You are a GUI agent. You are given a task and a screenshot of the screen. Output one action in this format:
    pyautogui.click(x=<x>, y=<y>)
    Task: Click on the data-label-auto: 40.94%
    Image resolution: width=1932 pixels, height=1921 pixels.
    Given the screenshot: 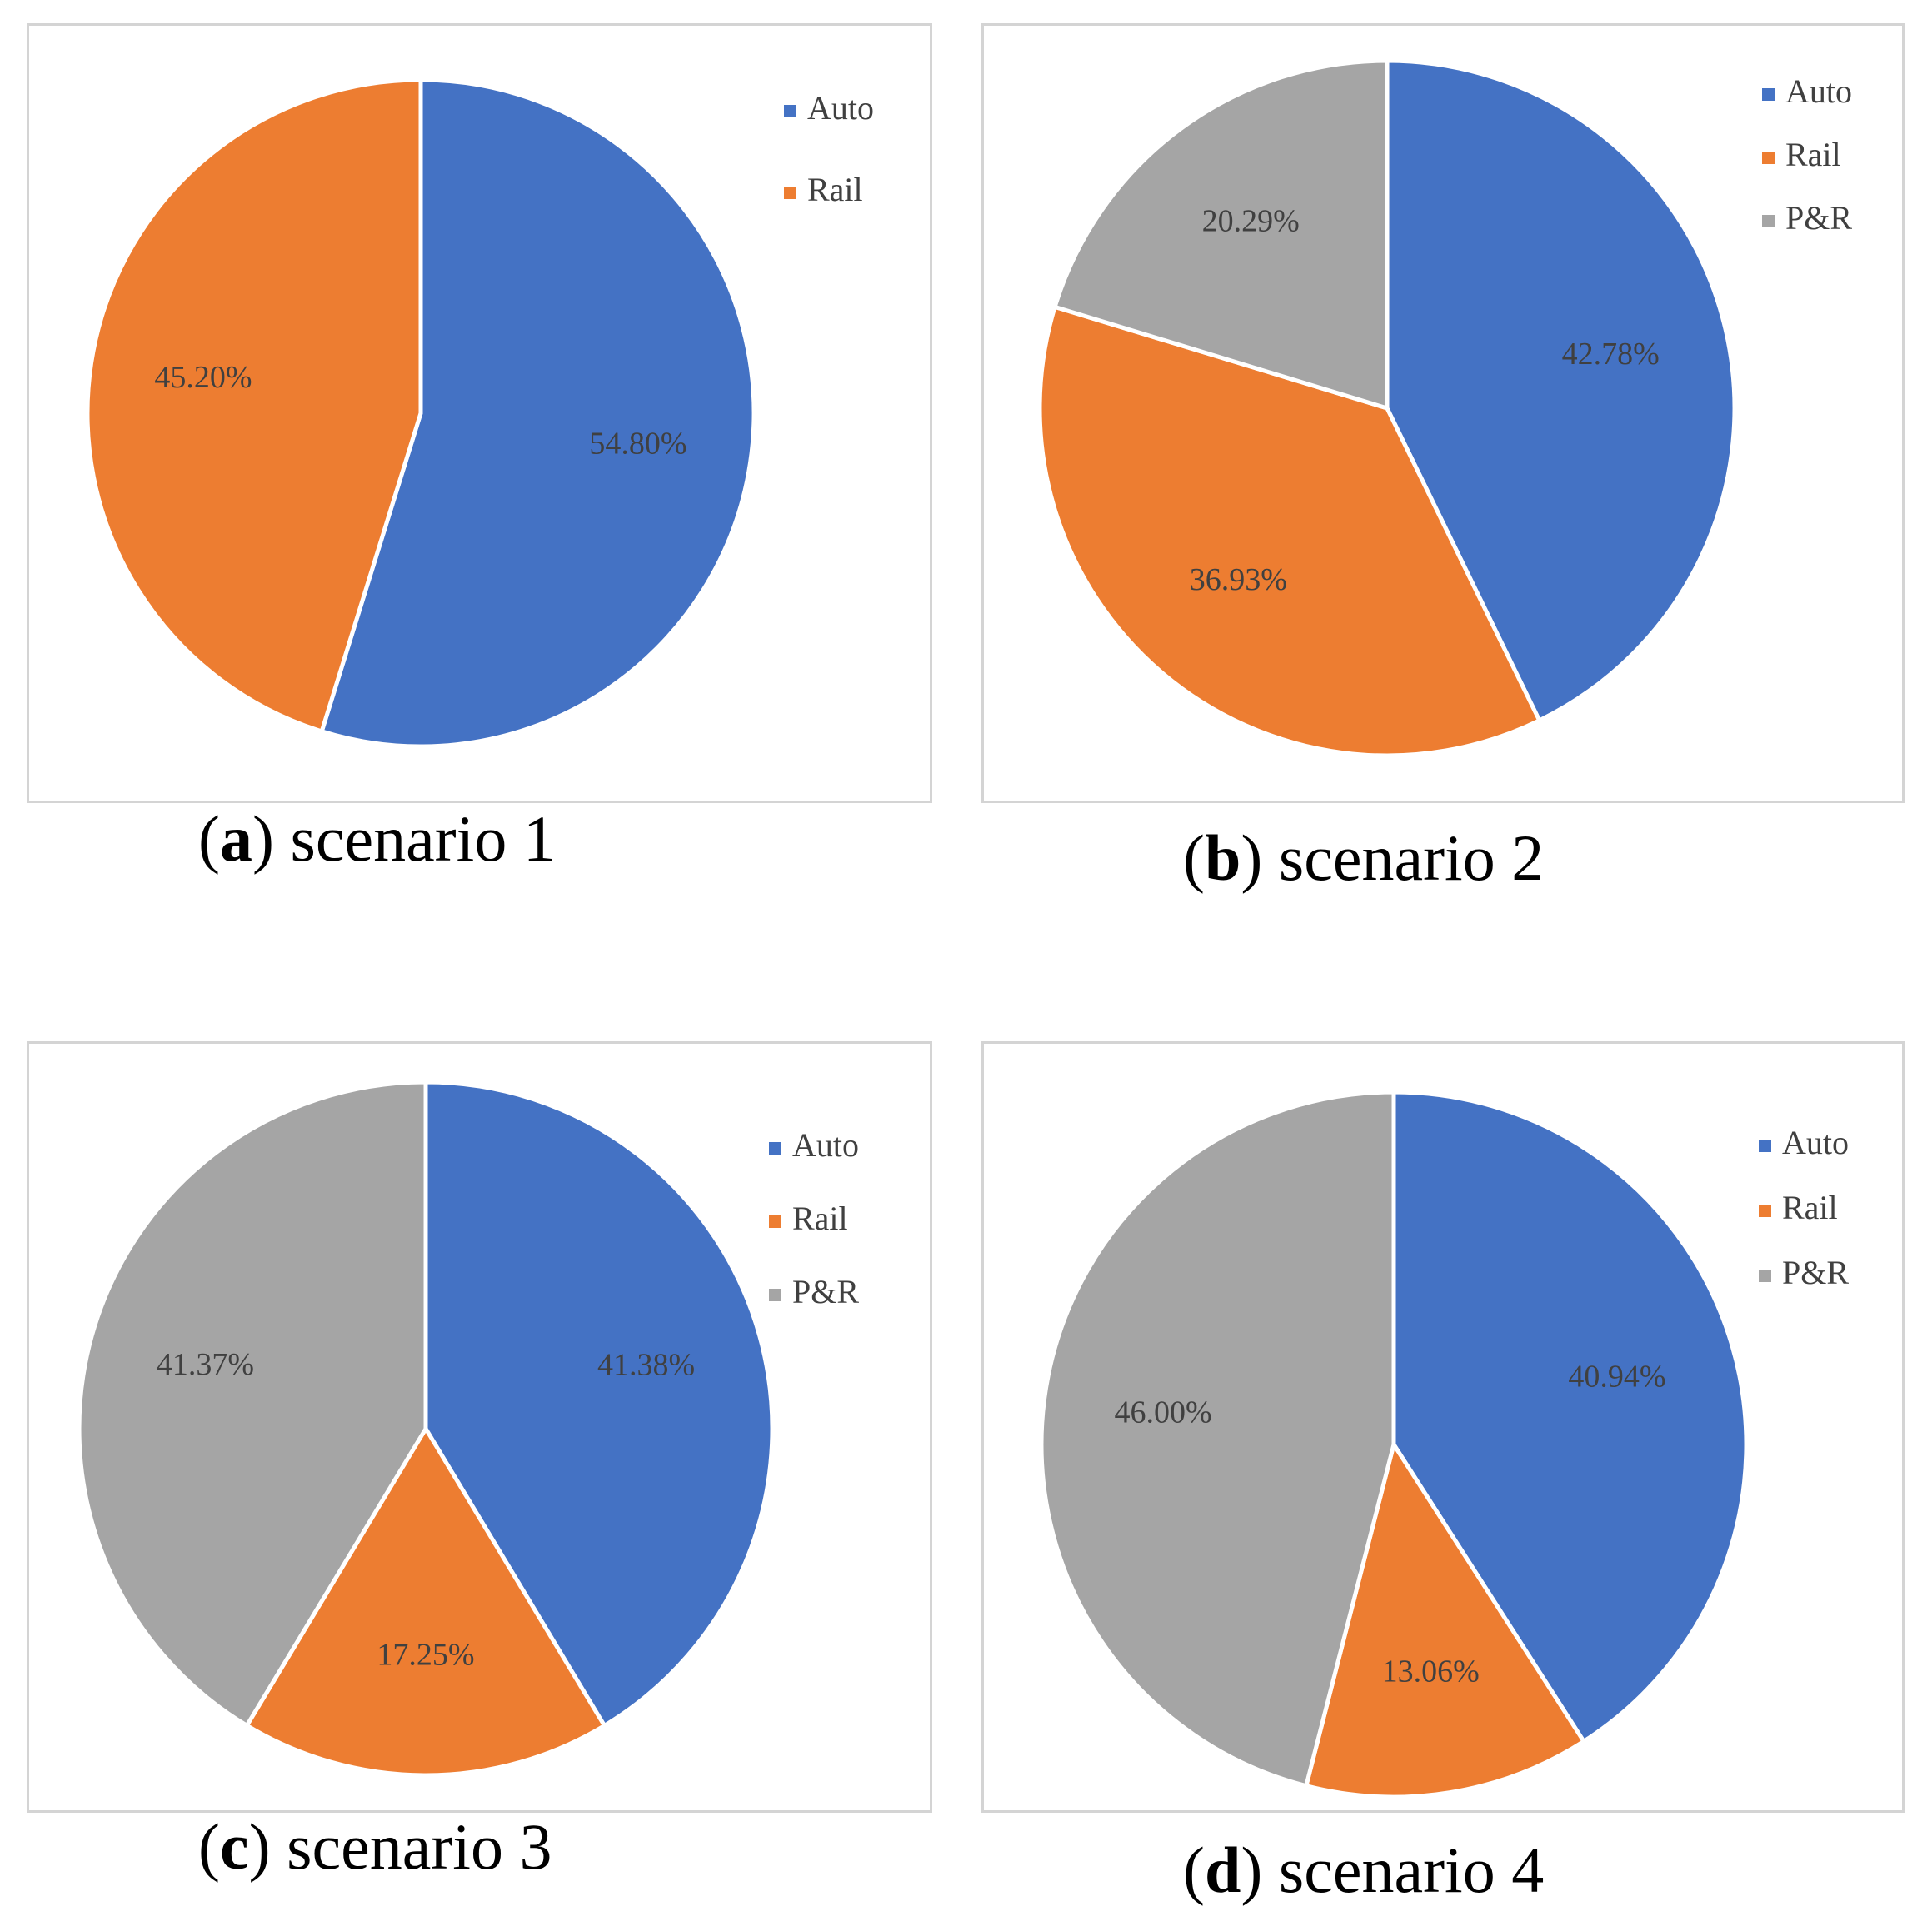 What is the action you would take?
    pyautogui.click(x=1616, y=1376)
    